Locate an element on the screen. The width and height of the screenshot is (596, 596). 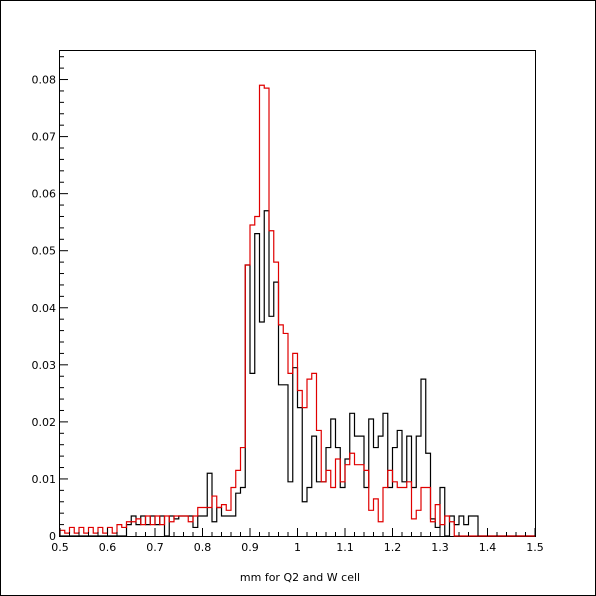
y-tick-label: 0.07 is located at coordinates (44, 137).